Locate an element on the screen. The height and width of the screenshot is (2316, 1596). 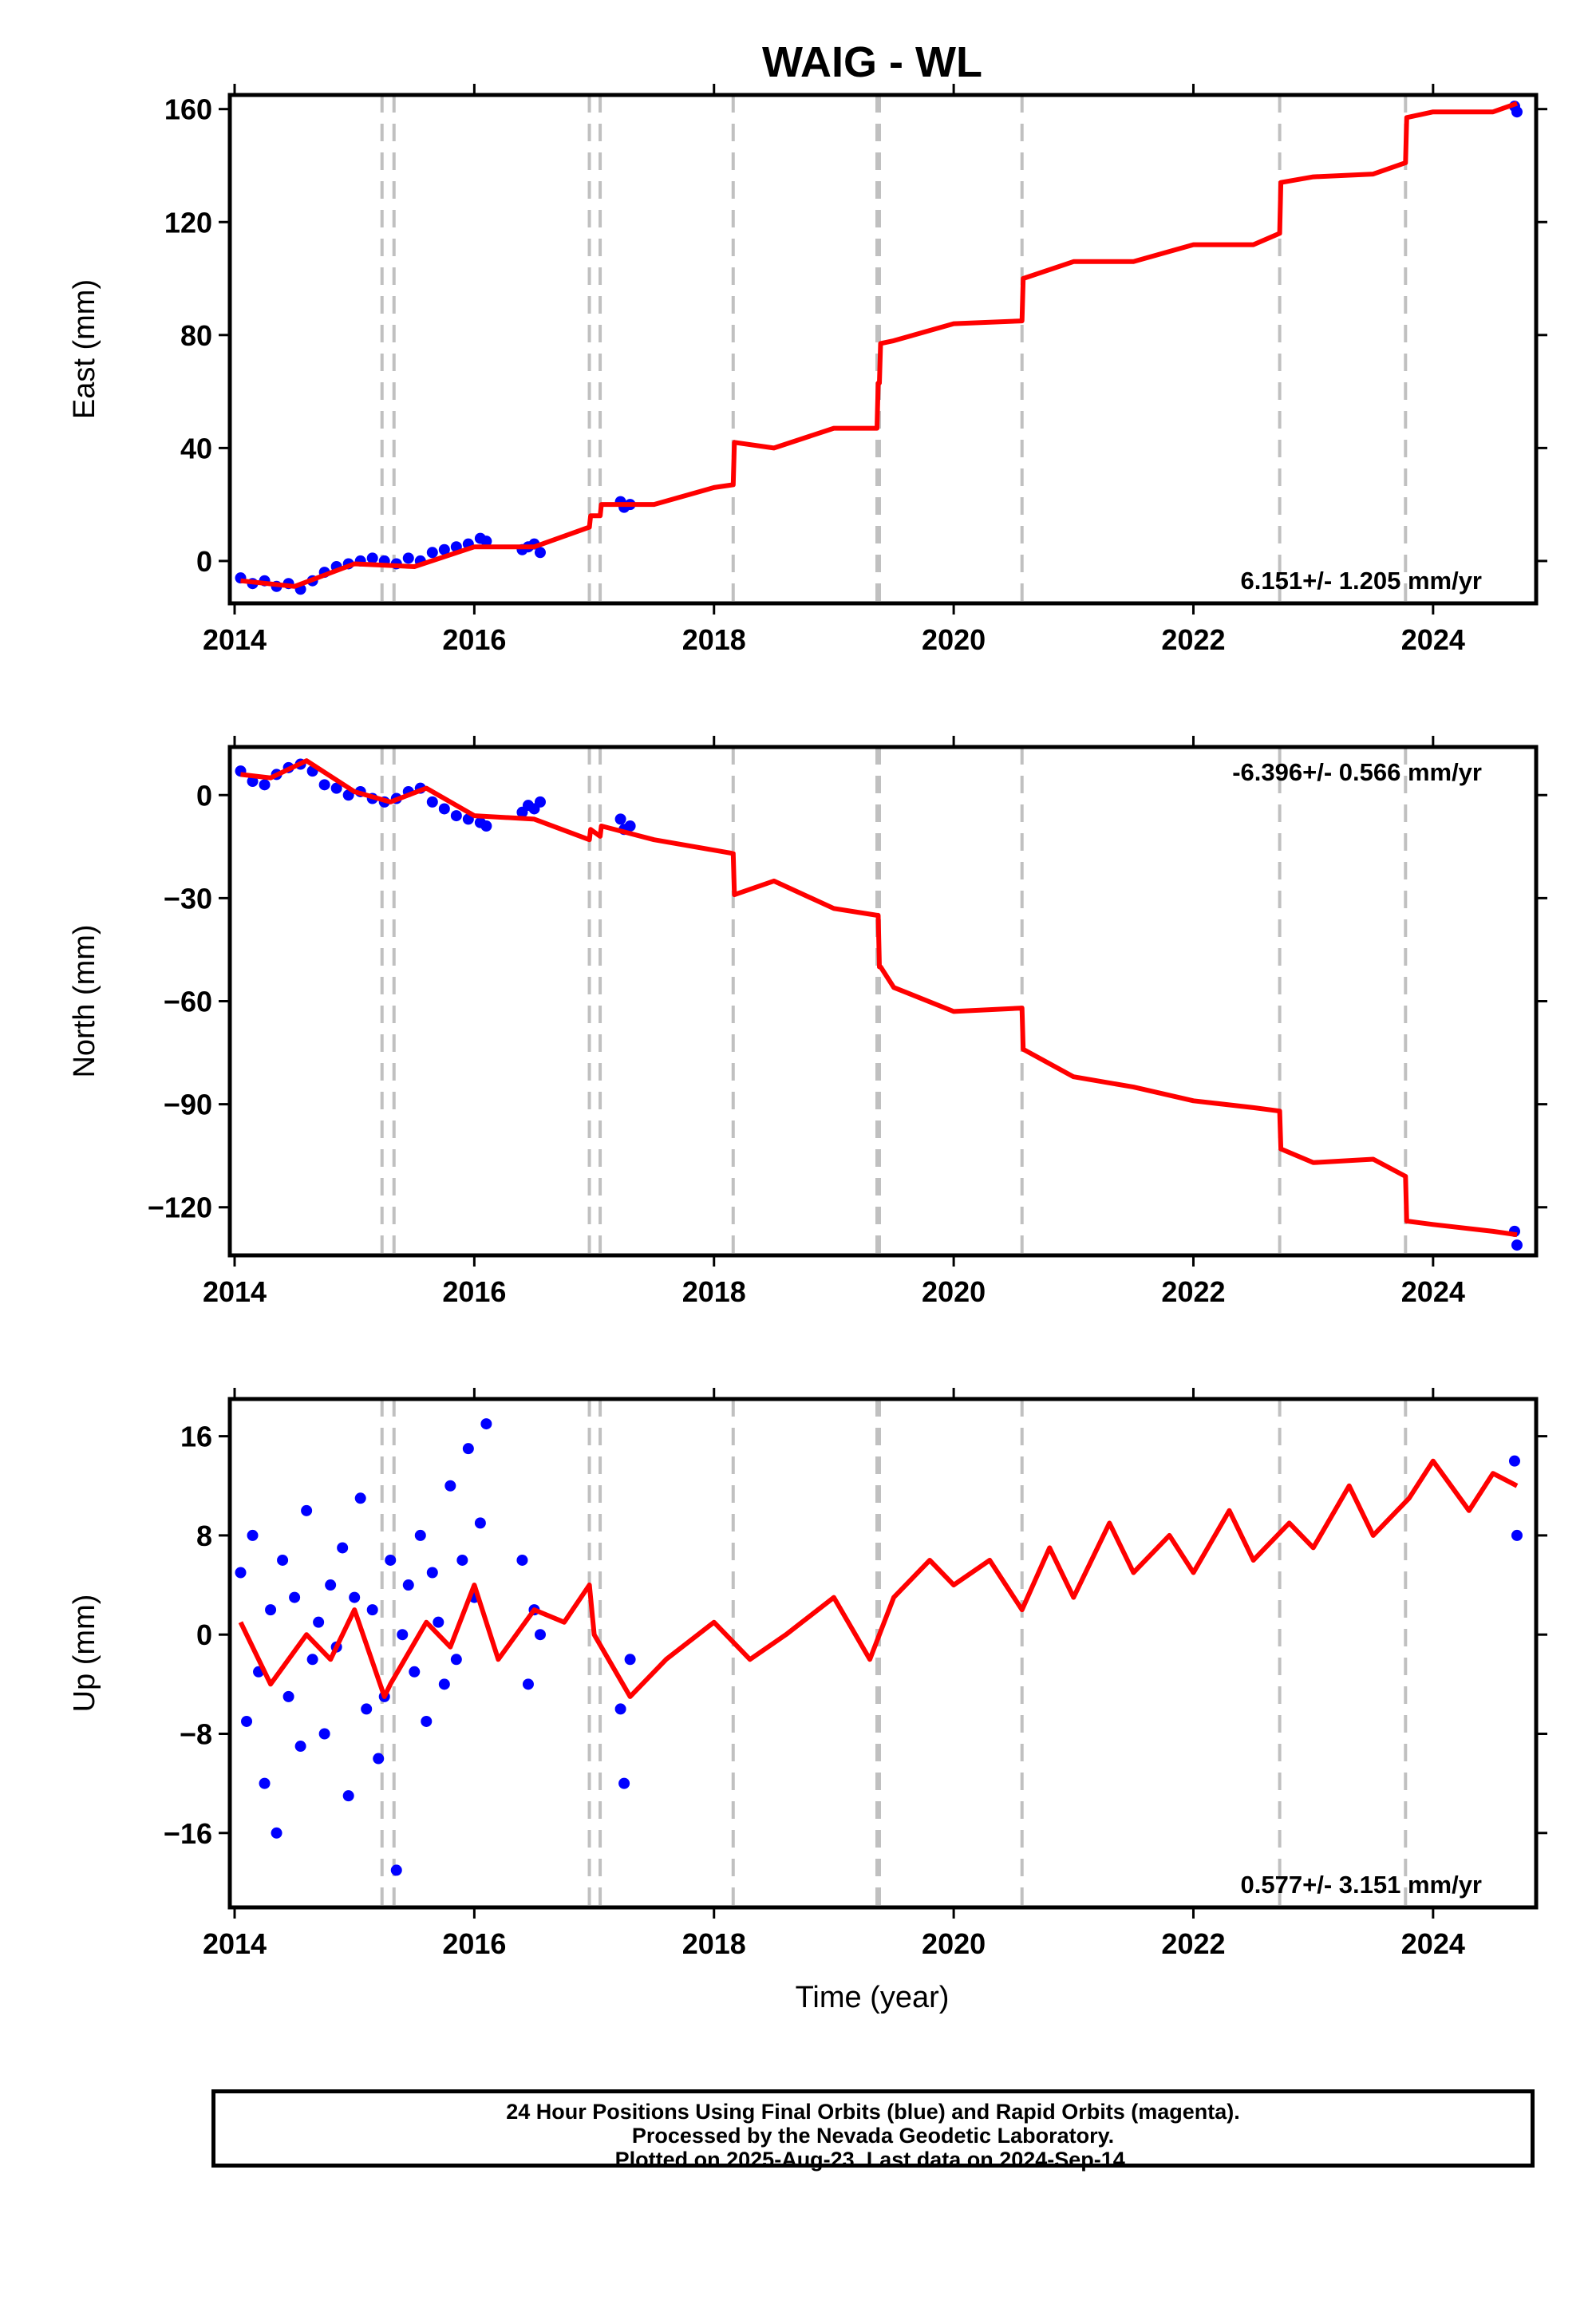
y-tick-label: −16 is located at coordinates (188, 1834).